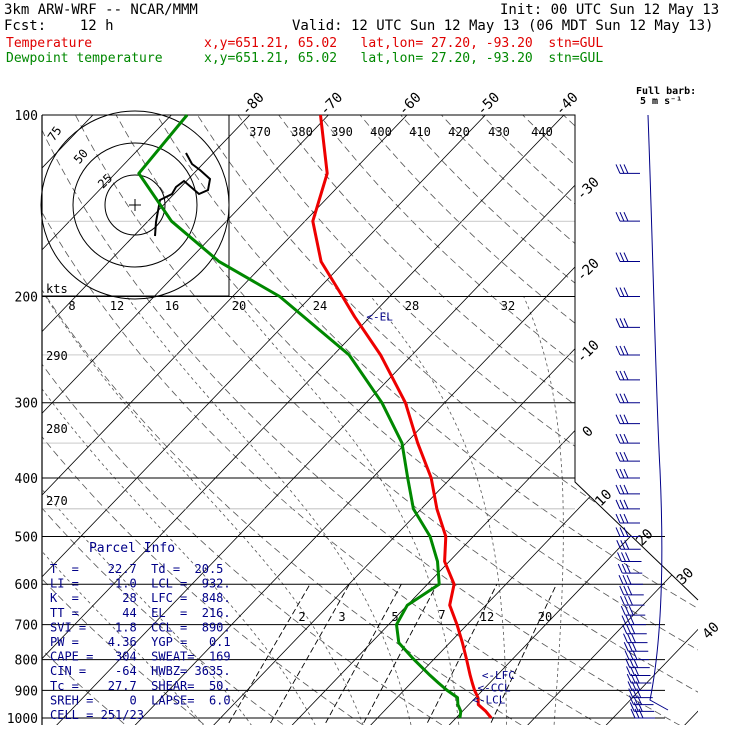 The image size is (740, 740). Describe the element at coordinates (379, 317) in the screenshot. I see `level-marker-label: <-EL` at that location.